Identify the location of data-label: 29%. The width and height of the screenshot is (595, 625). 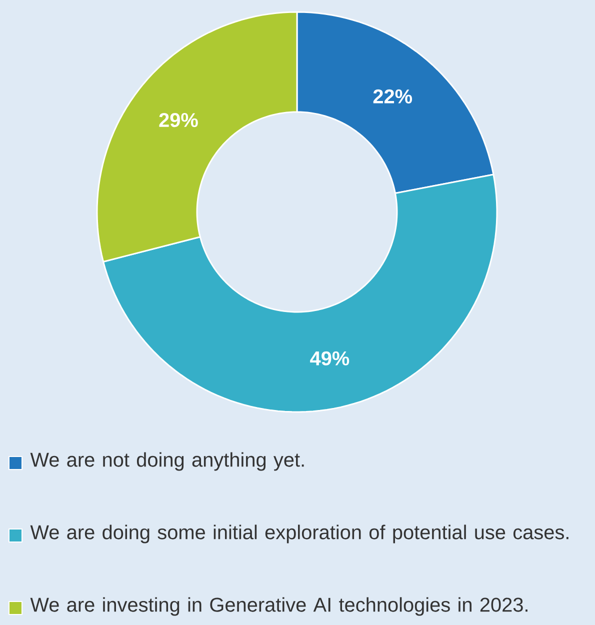
(178, 120).